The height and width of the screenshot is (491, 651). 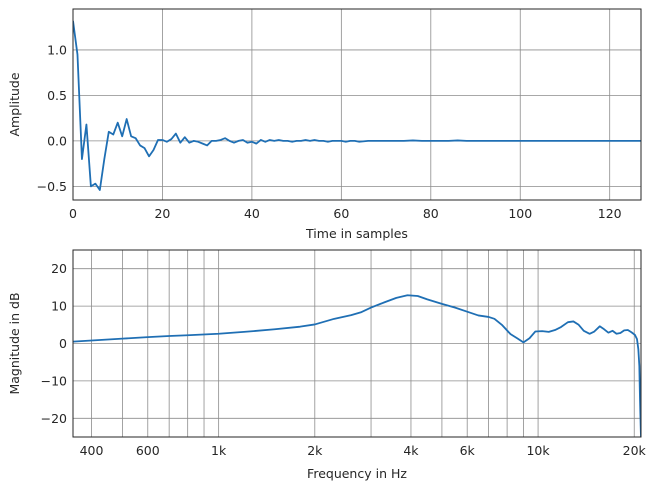 I want to click on x-tick-label: 400, so click(x=92, y=450).